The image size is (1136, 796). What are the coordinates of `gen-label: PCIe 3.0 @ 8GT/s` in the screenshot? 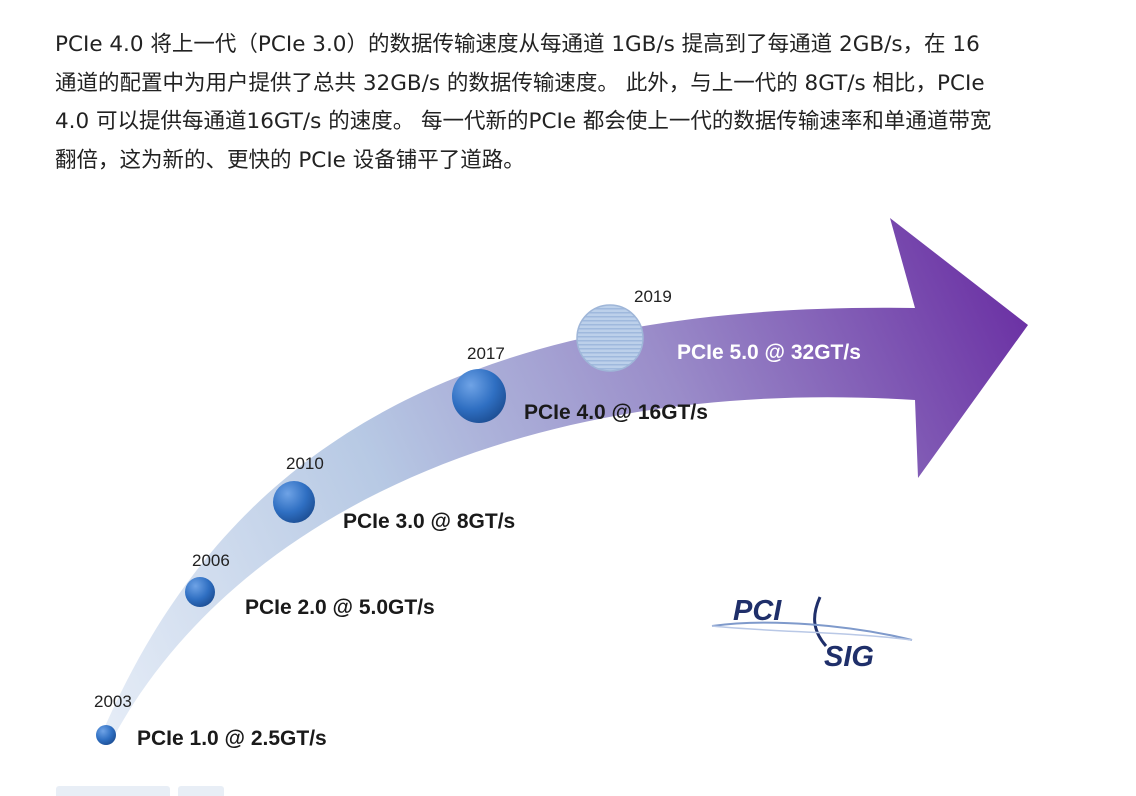 It's located at (429, 521).